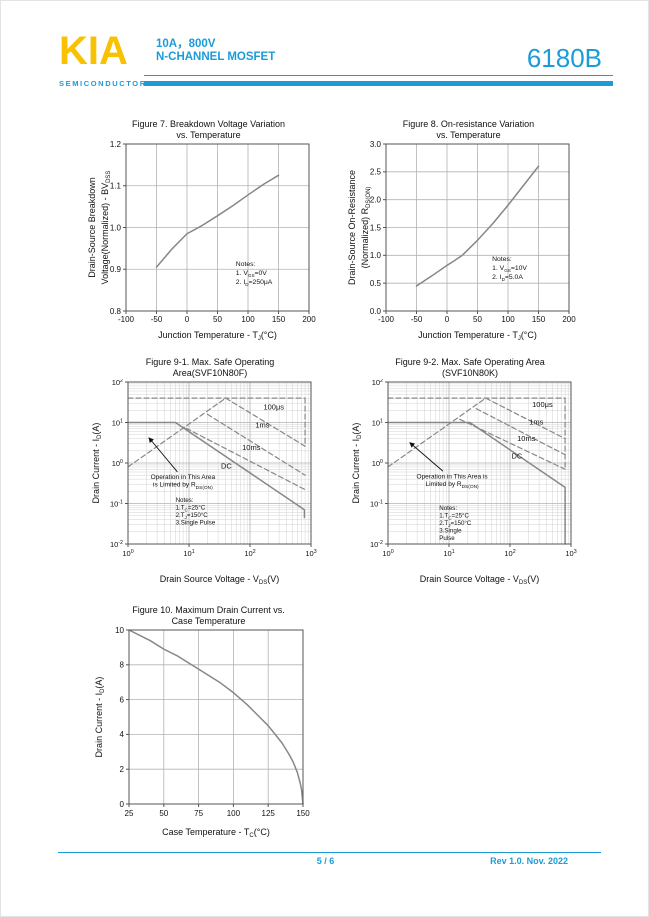  Describe the element at coordinates (387, 553) in the screenshot. I see `x-tick-label: 100` at that location.